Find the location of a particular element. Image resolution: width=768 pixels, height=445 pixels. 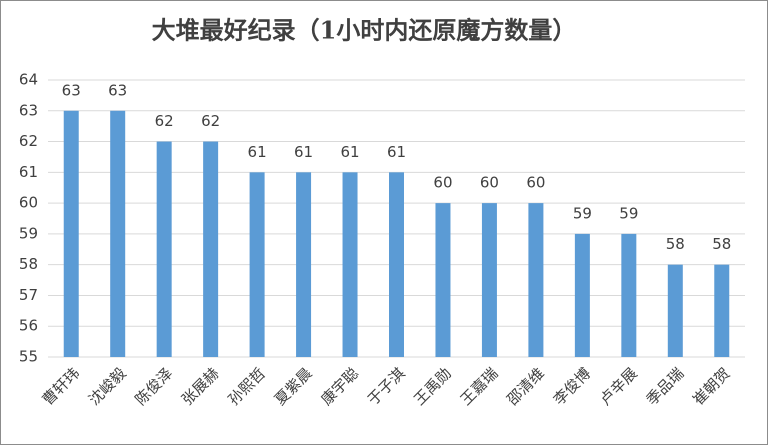

chart-title: 大堆最好纪录（1小时内还原魔方数量） is located at coordinates (364, 30).